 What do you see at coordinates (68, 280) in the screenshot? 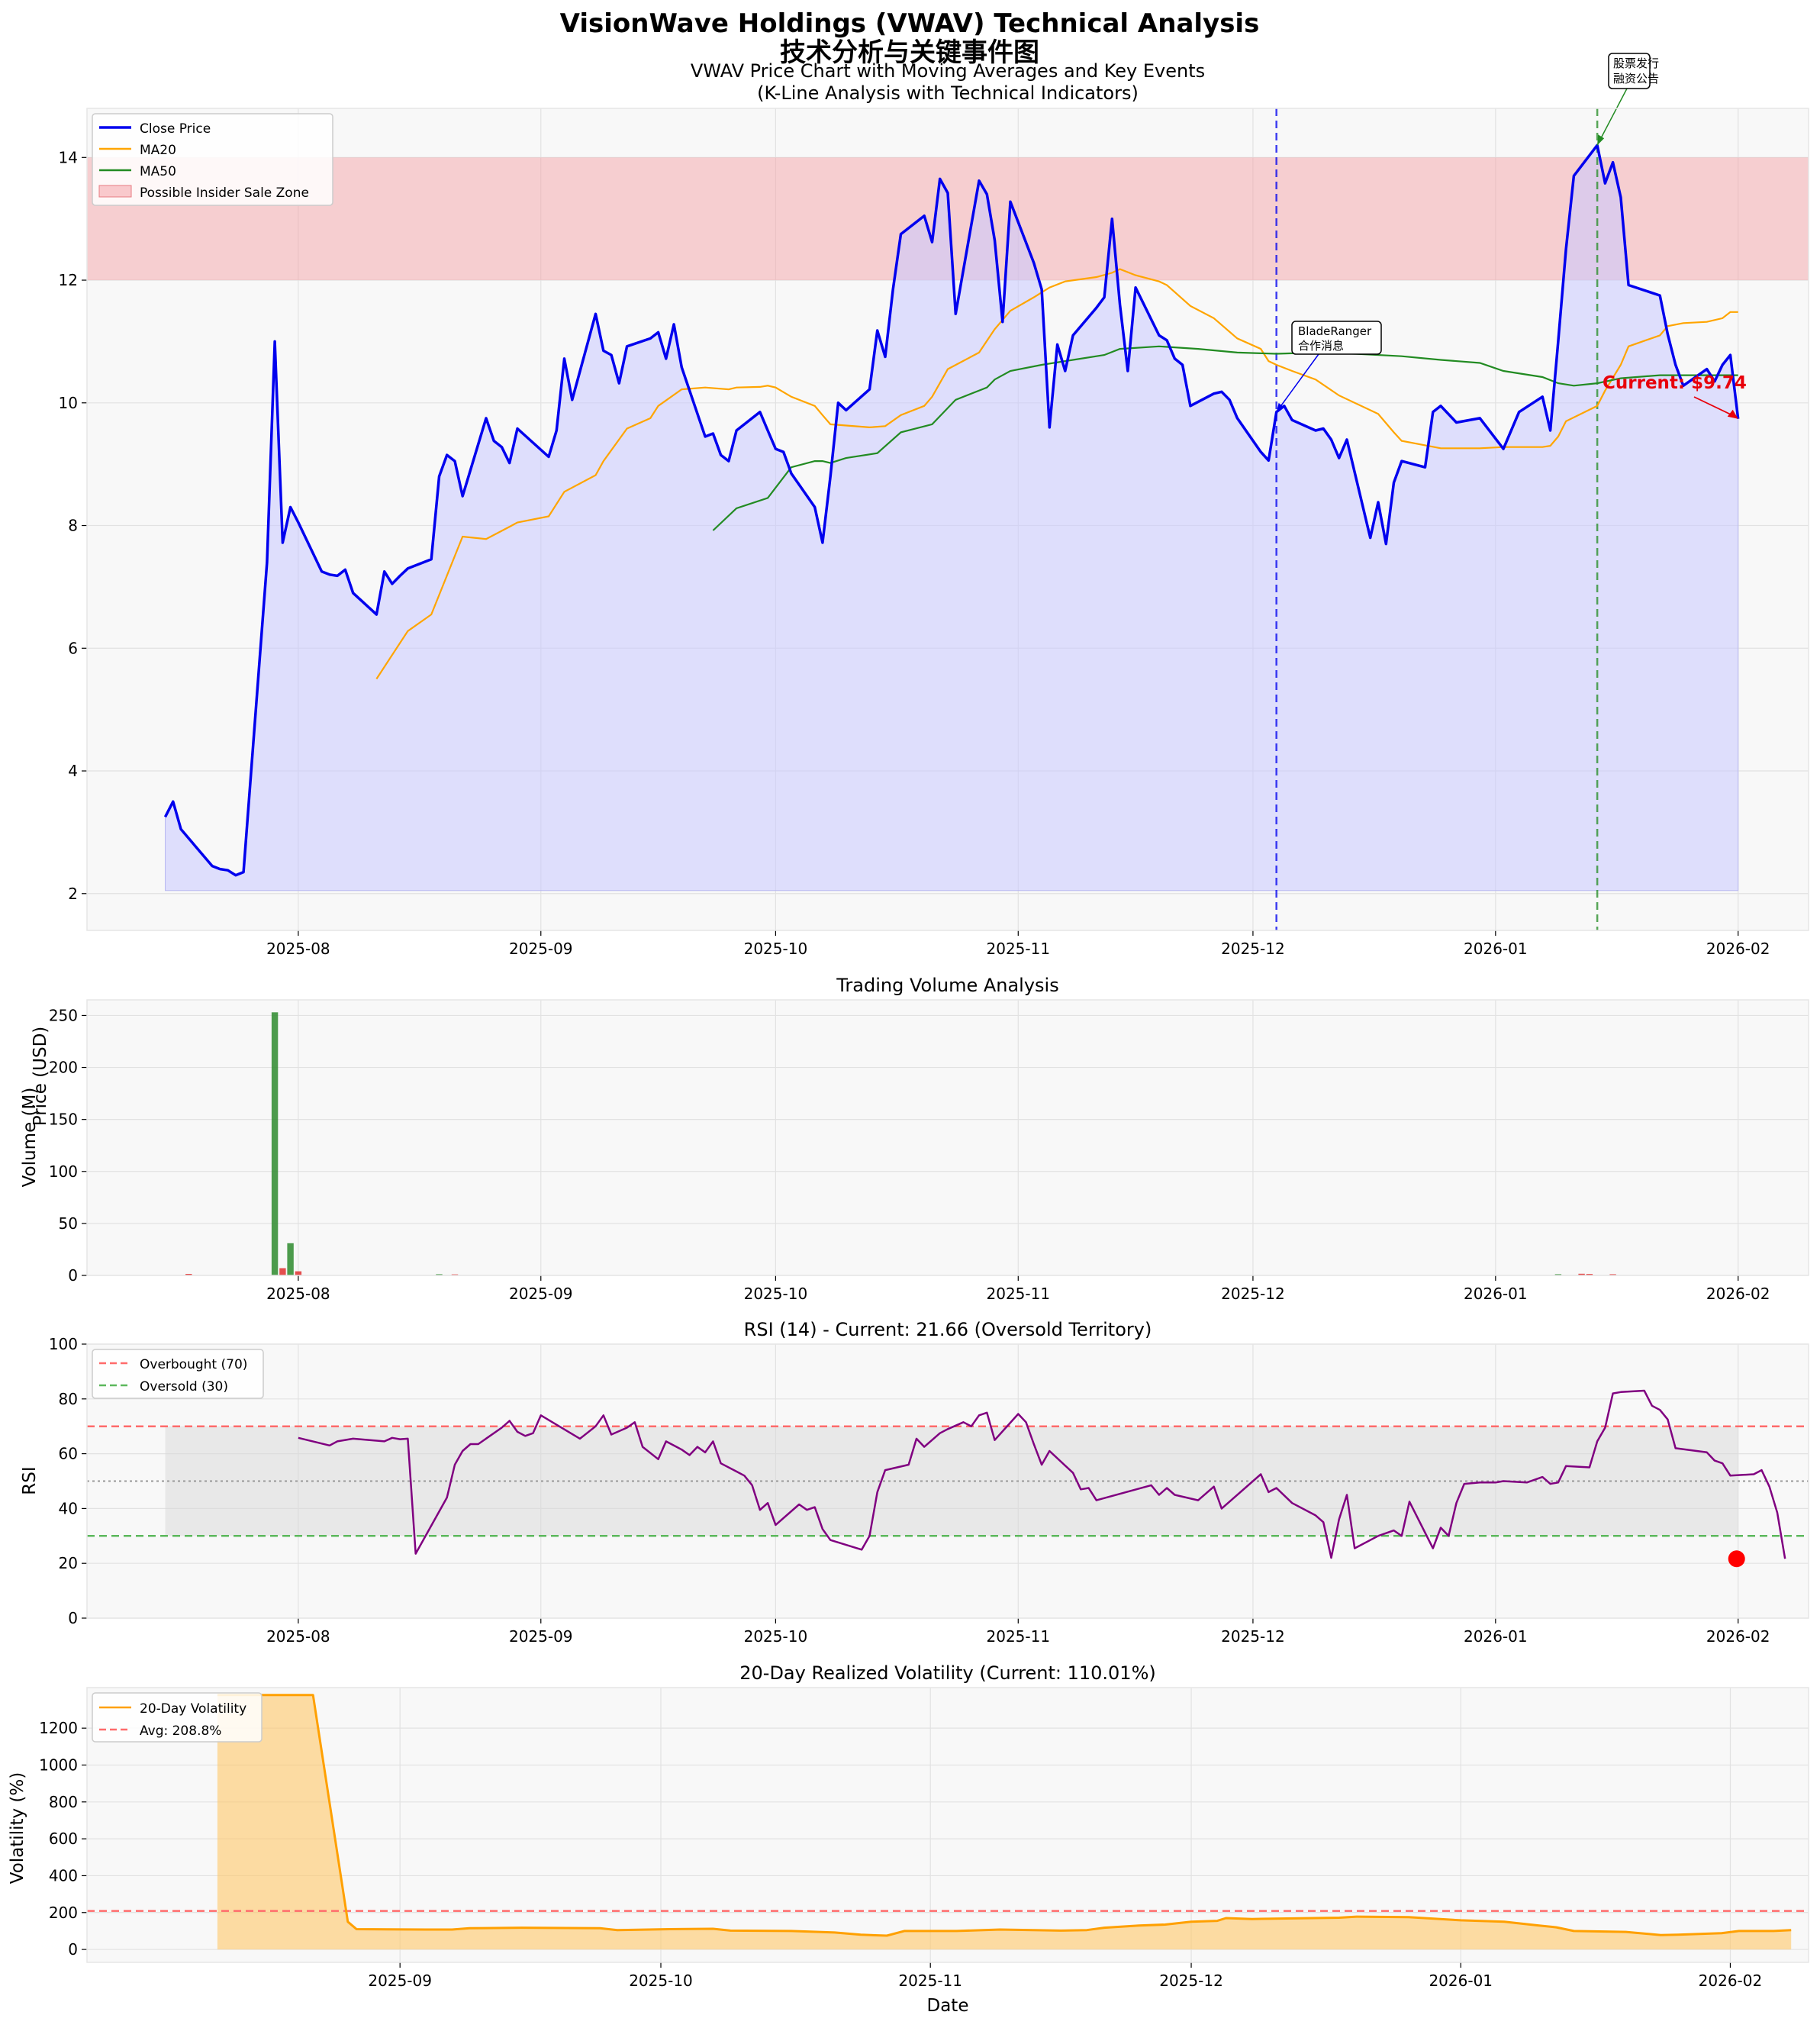
I see `price-y-tick-label: 12` at bounding box center [68, 280].